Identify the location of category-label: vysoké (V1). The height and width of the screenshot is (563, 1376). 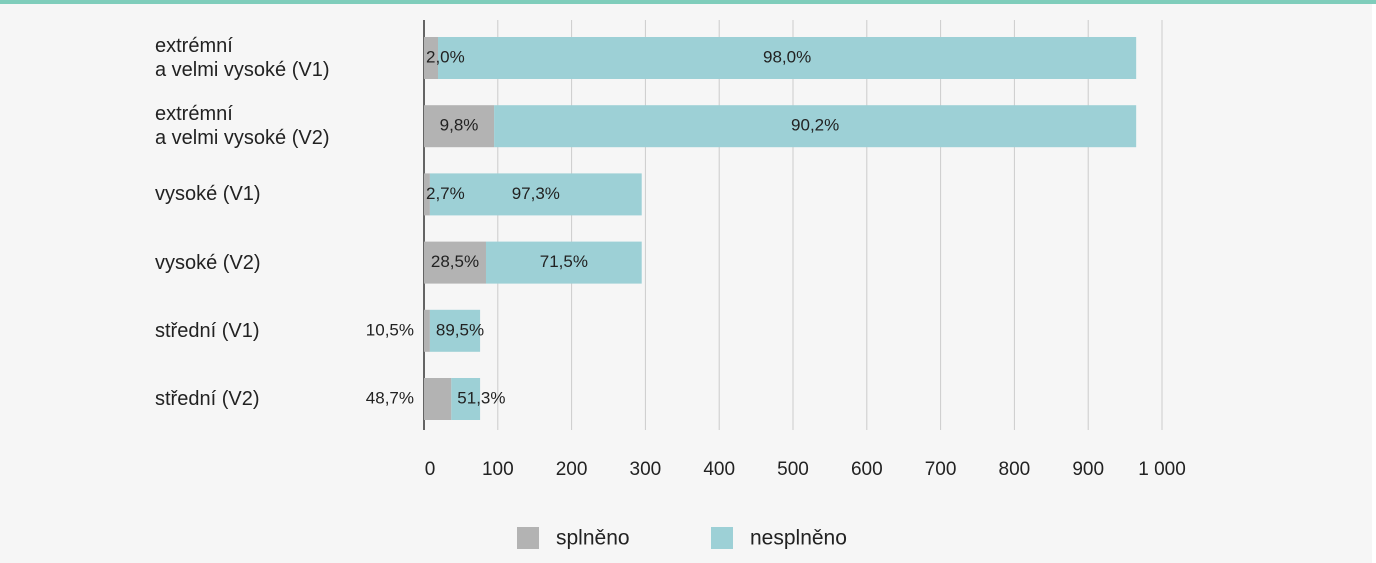
(208, 194).